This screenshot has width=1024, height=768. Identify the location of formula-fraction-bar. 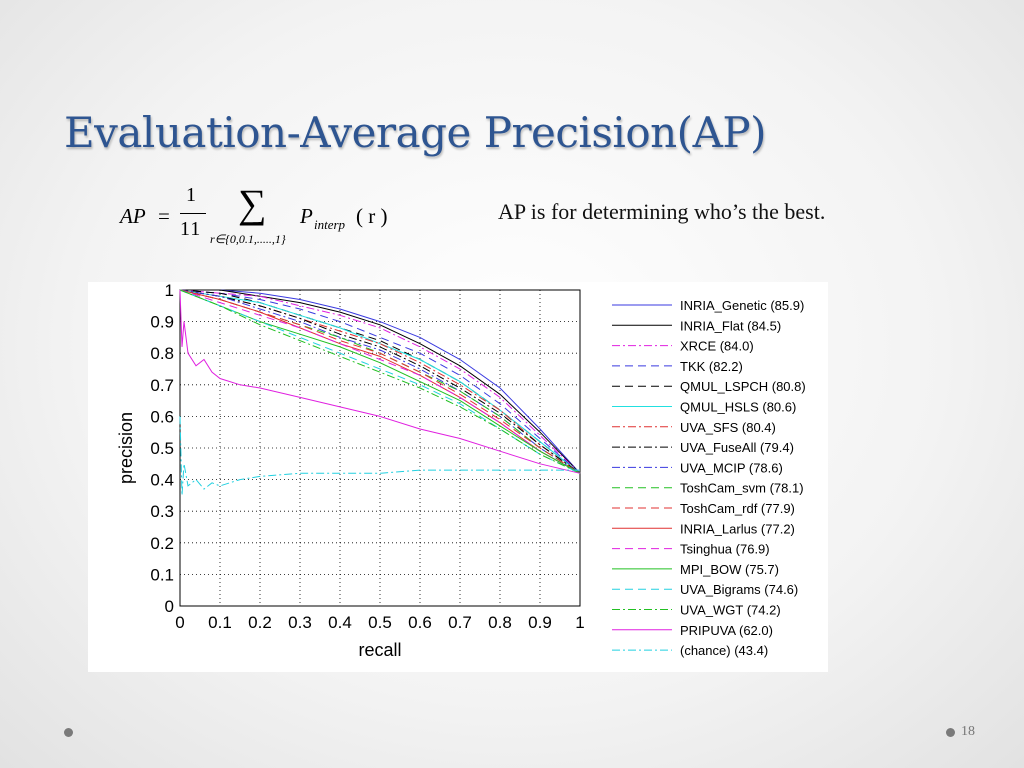
(193, 213).